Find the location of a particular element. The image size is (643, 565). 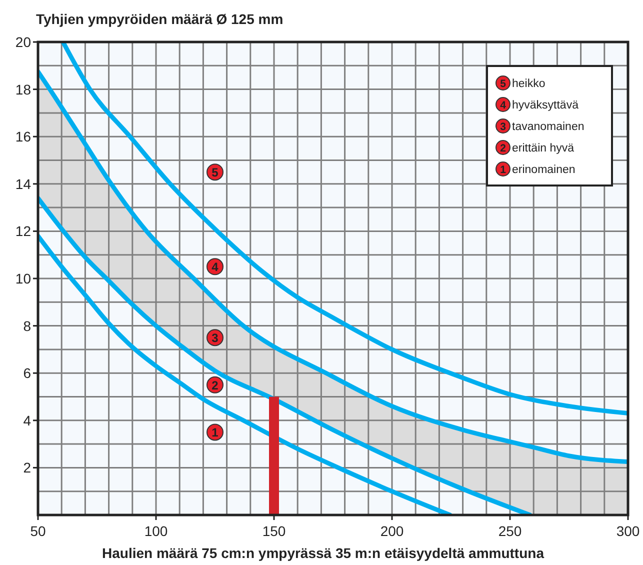

y-tick-label: 6 is located at coordinates (27, 373).